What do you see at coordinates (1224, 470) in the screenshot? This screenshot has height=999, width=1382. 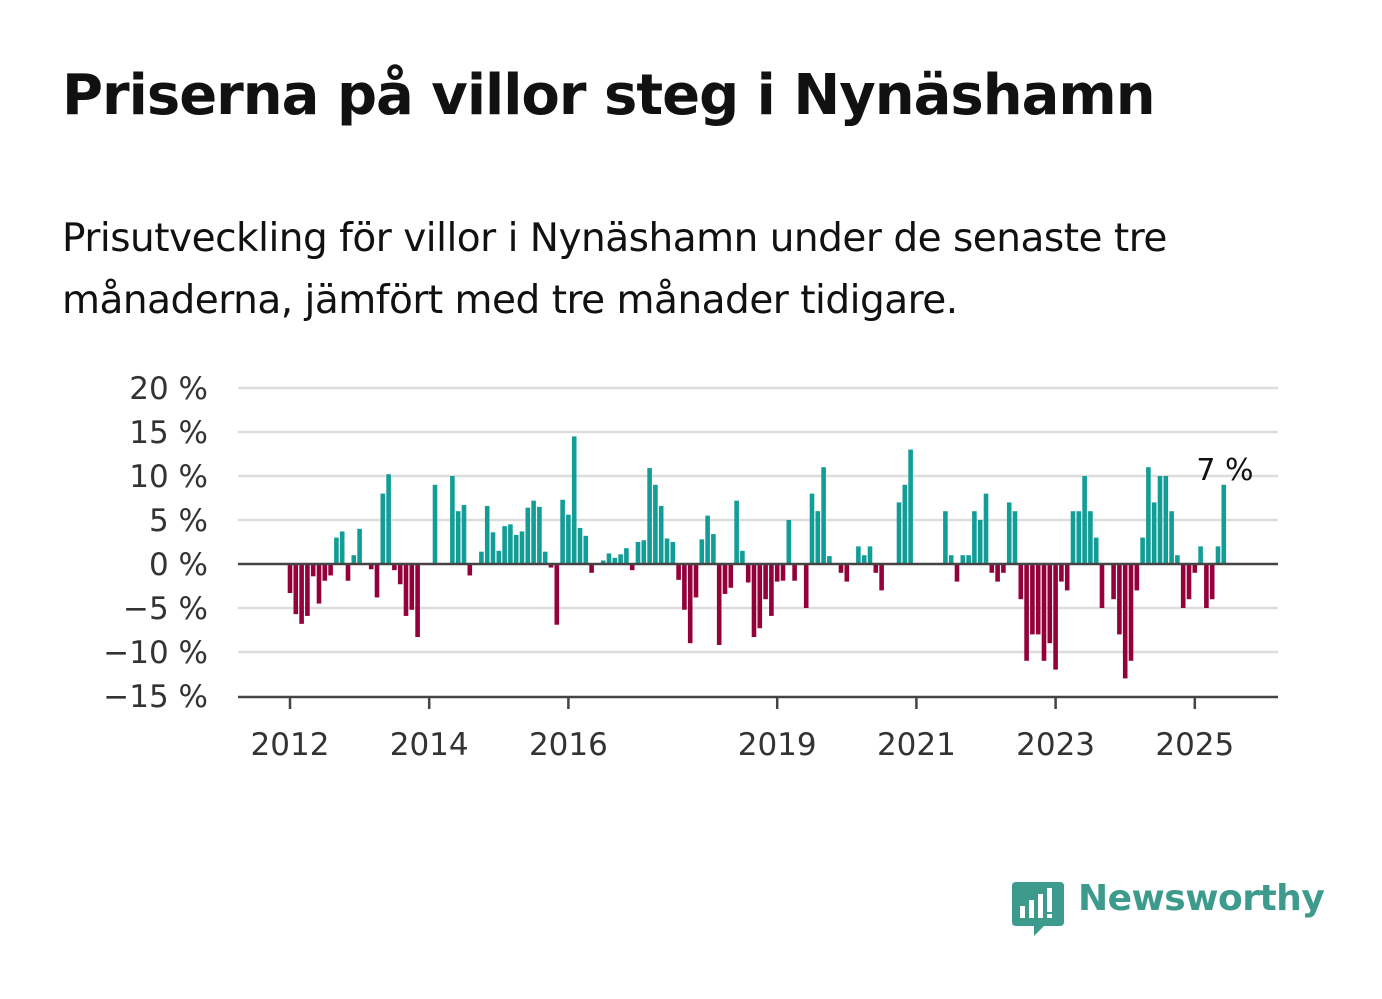 I see `last-value-annotation: 7 %` at bounding box center [1224, 470].